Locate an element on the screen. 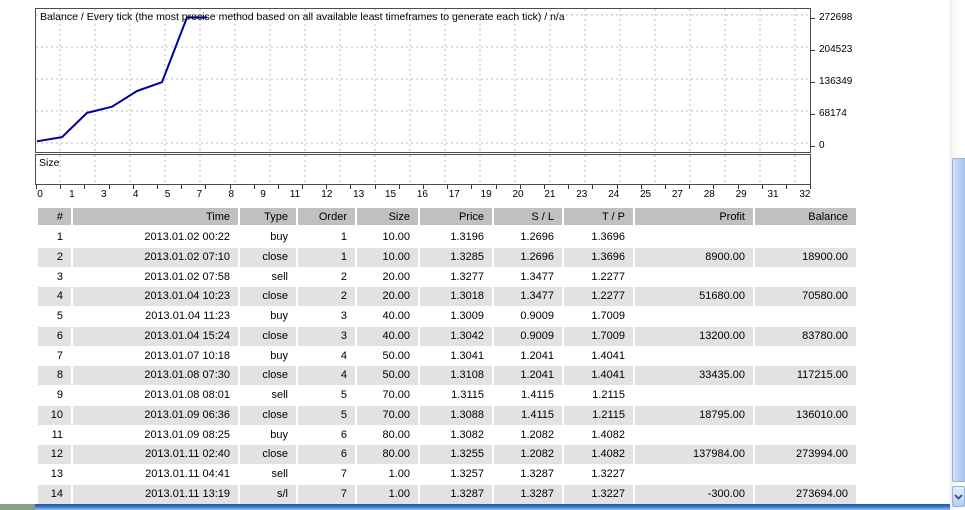 The height and width of the screenshot is (510, 965). table-cell: 1.7009 is located at coordinates (599, 336).